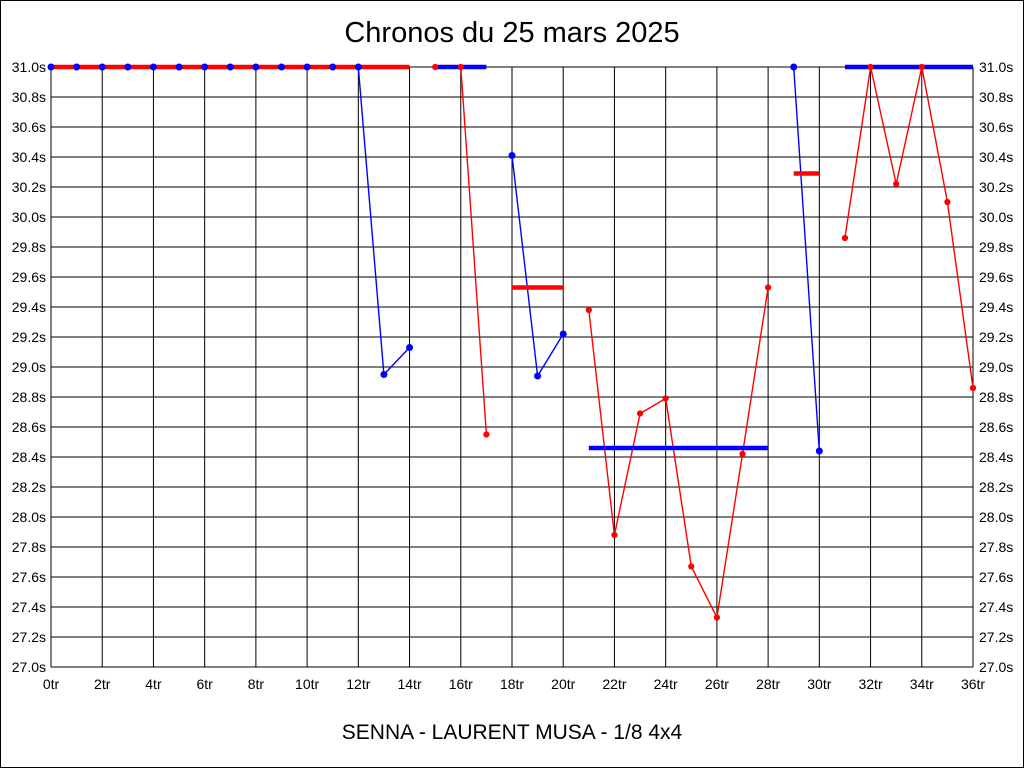 The width and height of the screenshot is (1024, 768). What do you see at coordinates (996, 487) in the screenshot?
I see `y-tick-label-right: 28.2s` at bounding box center [996, 487].